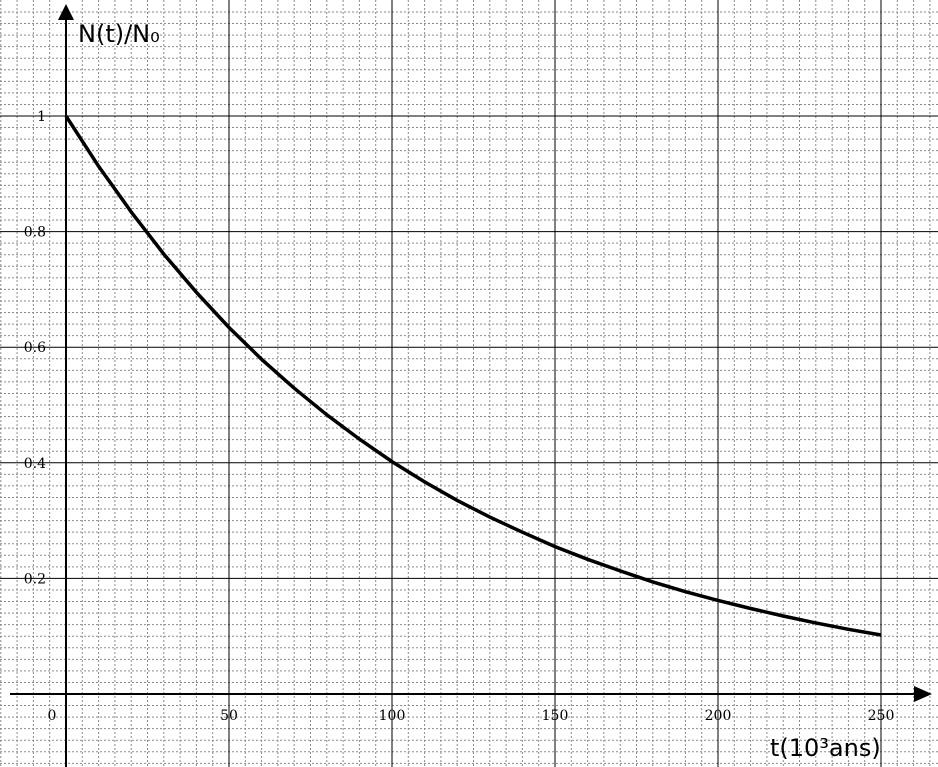 This screenshot has height=767, width=938. What do you see at coordinates (881, 716) in the screenshot?
I see `x-tick-label: 250` at bounding box center [881, 716].